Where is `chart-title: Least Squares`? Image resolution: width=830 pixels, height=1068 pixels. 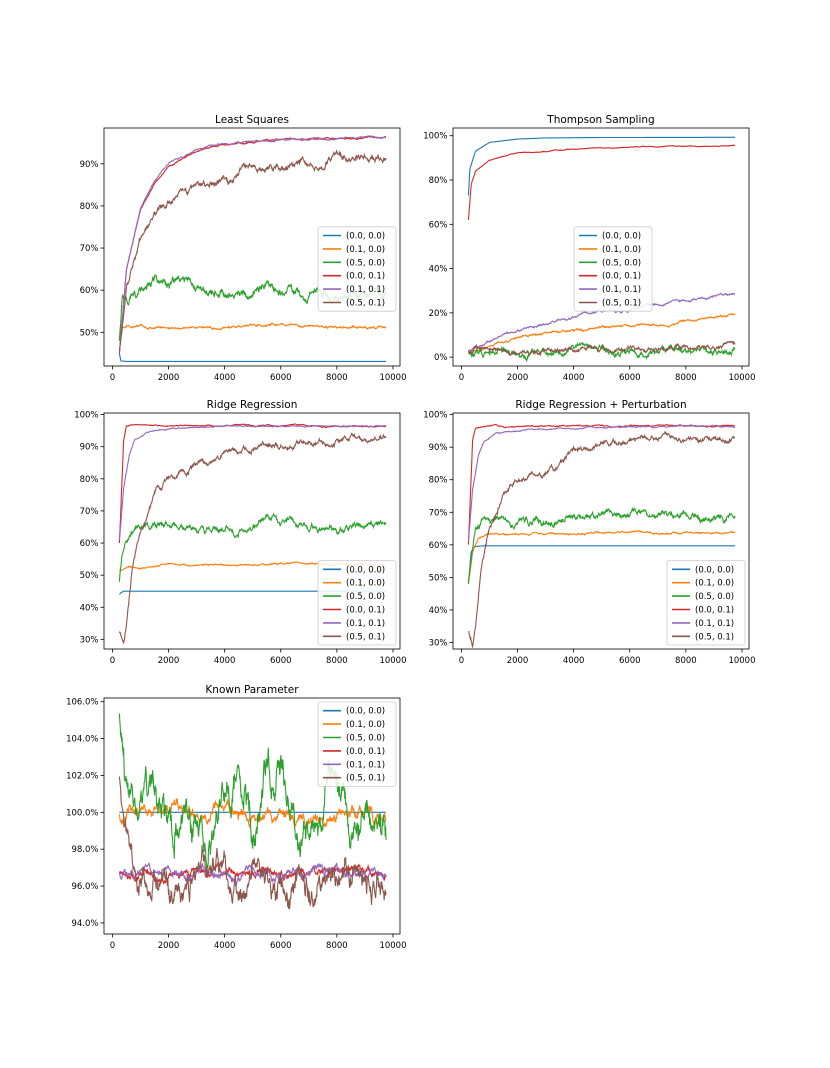 chart-title: Least Squares is located at coordinates (252, 120).